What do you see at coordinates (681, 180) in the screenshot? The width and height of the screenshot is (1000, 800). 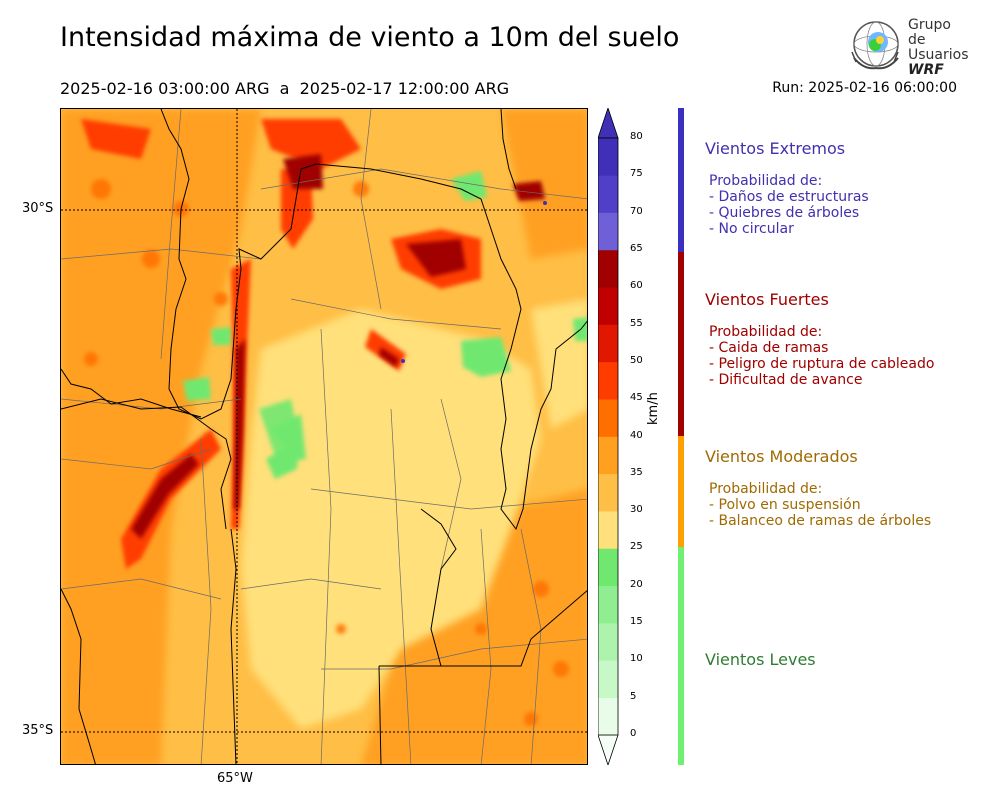 I see `category-bar-extreme` at bounding box center [681, 180].